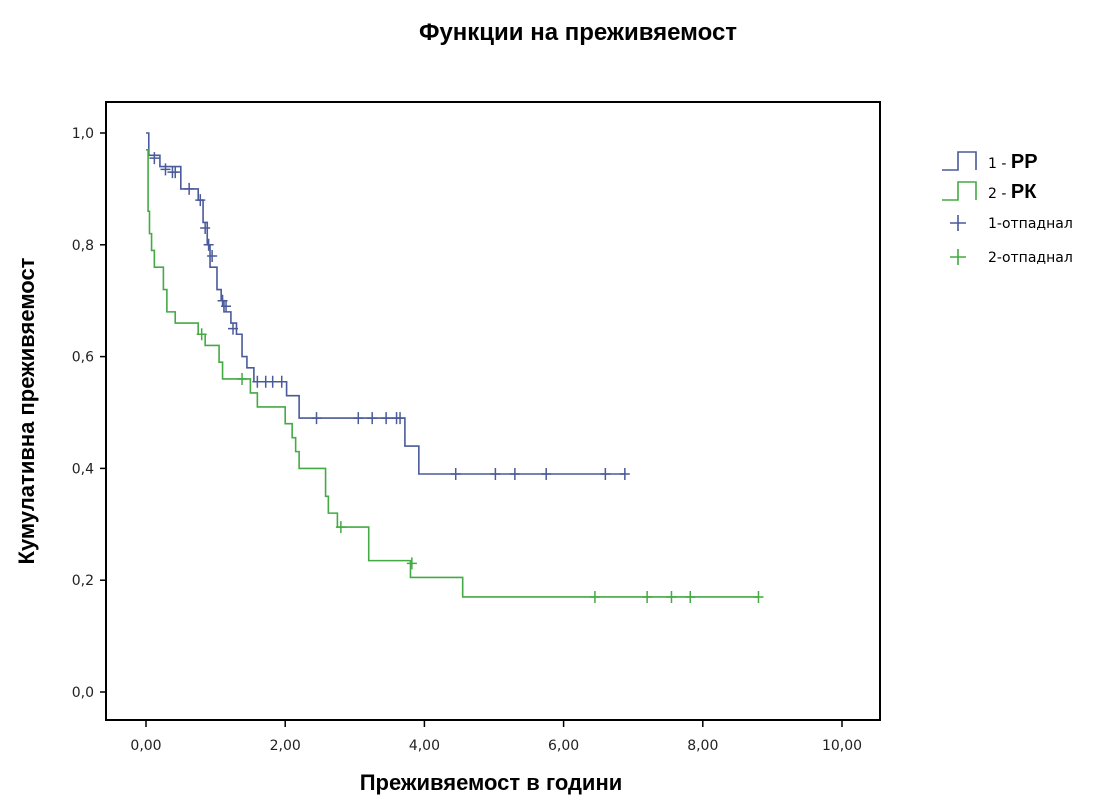 The image size is (1104, 810). What do you see at coordinates (83, 581) in the screenshot?
I see `y-tick-label: 0,2` at bounding box center [83, 581].